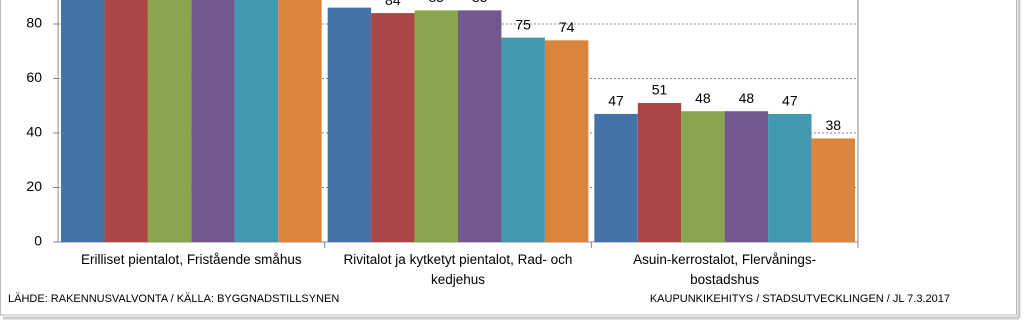  Describe the element at coordinates (34, 23) in the screenshot. I see `y-tick-label: 80` at that location.